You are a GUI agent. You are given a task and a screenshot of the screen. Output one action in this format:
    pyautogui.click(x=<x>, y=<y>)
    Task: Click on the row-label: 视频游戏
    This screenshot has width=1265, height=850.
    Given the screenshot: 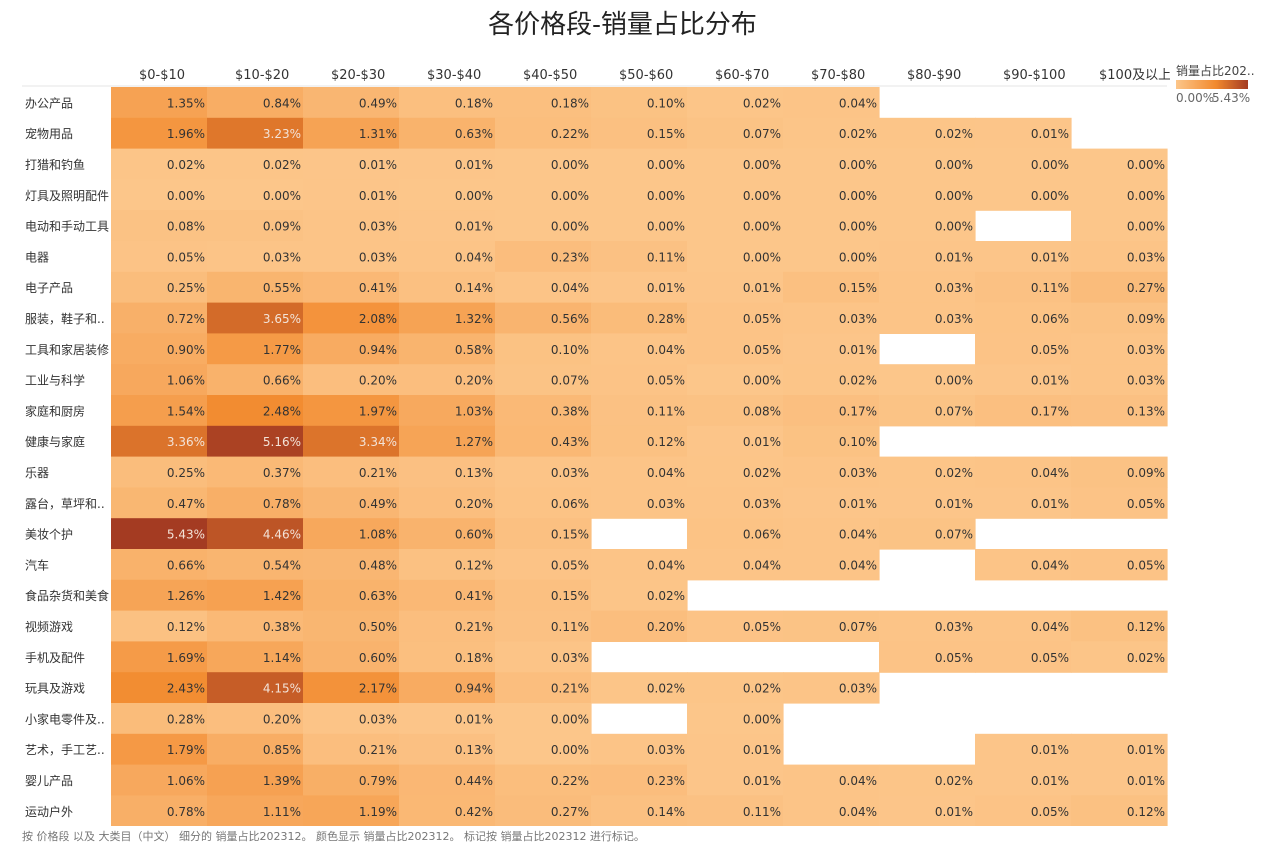 What is the action you would take?
    pyautogui.click(x=49, y=626)
    